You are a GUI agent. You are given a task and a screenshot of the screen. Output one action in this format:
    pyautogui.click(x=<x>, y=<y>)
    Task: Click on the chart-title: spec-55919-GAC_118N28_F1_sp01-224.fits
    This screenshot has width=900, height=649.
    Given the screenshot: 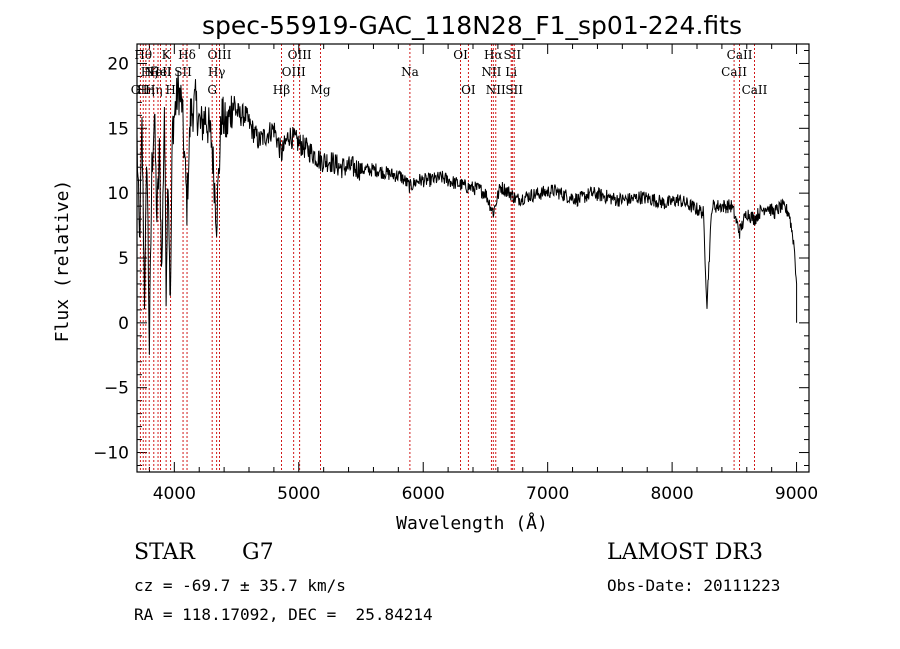 What is the action you would take?
    pyautogui.click(x=472, y=25)
    